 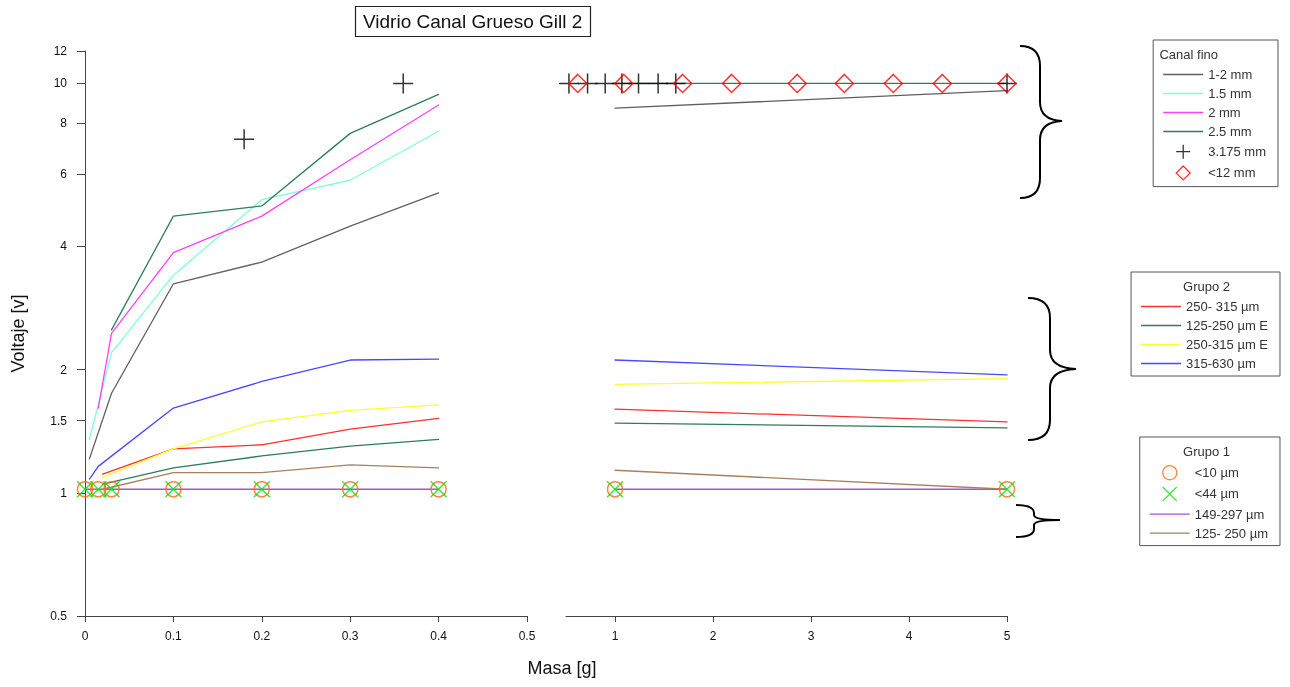 I want to click on x-tick-label: 5, so click(x=1007, y=636).